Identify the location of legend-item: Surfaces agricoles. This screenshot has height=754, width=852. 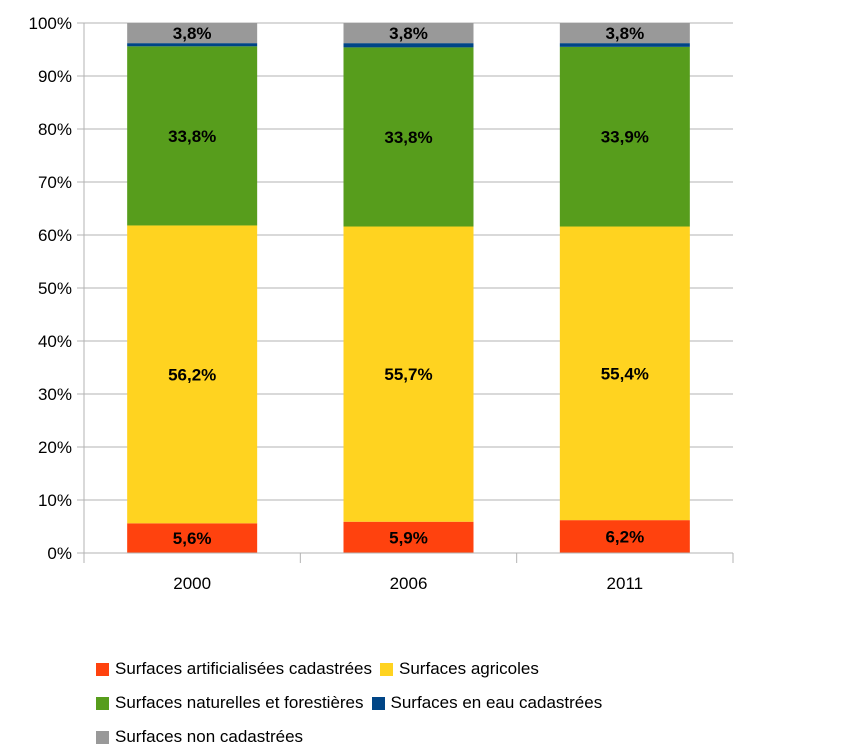
(459, 669).